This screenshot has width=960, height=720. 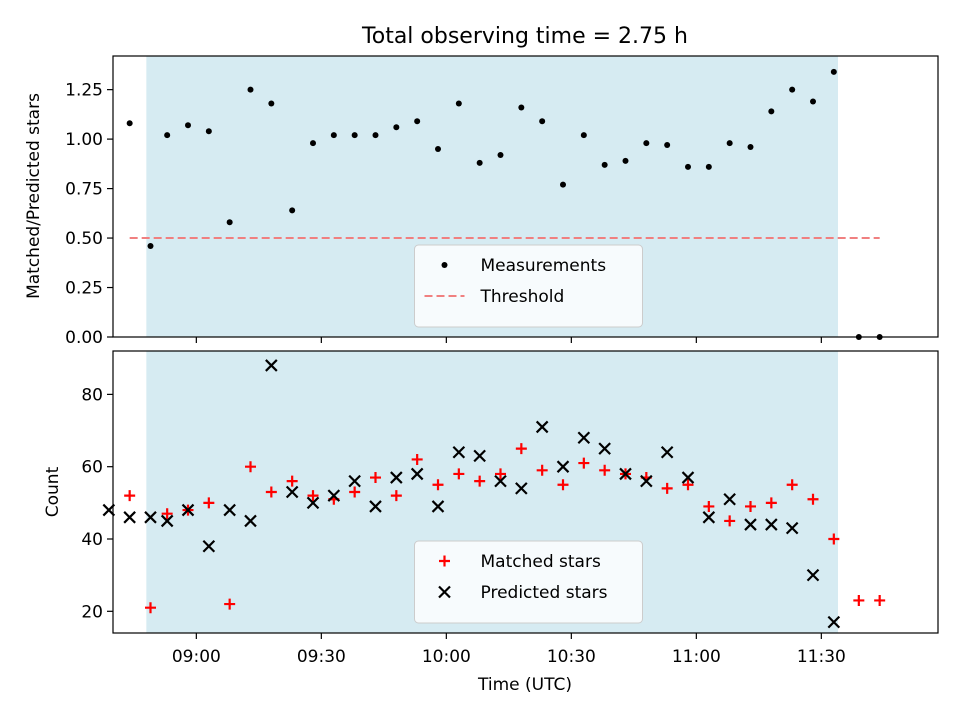 What do you see at coordinates (444, 265) in the screenshot?
I see `measurements-legend-marker` at bounding box center [444, 265].